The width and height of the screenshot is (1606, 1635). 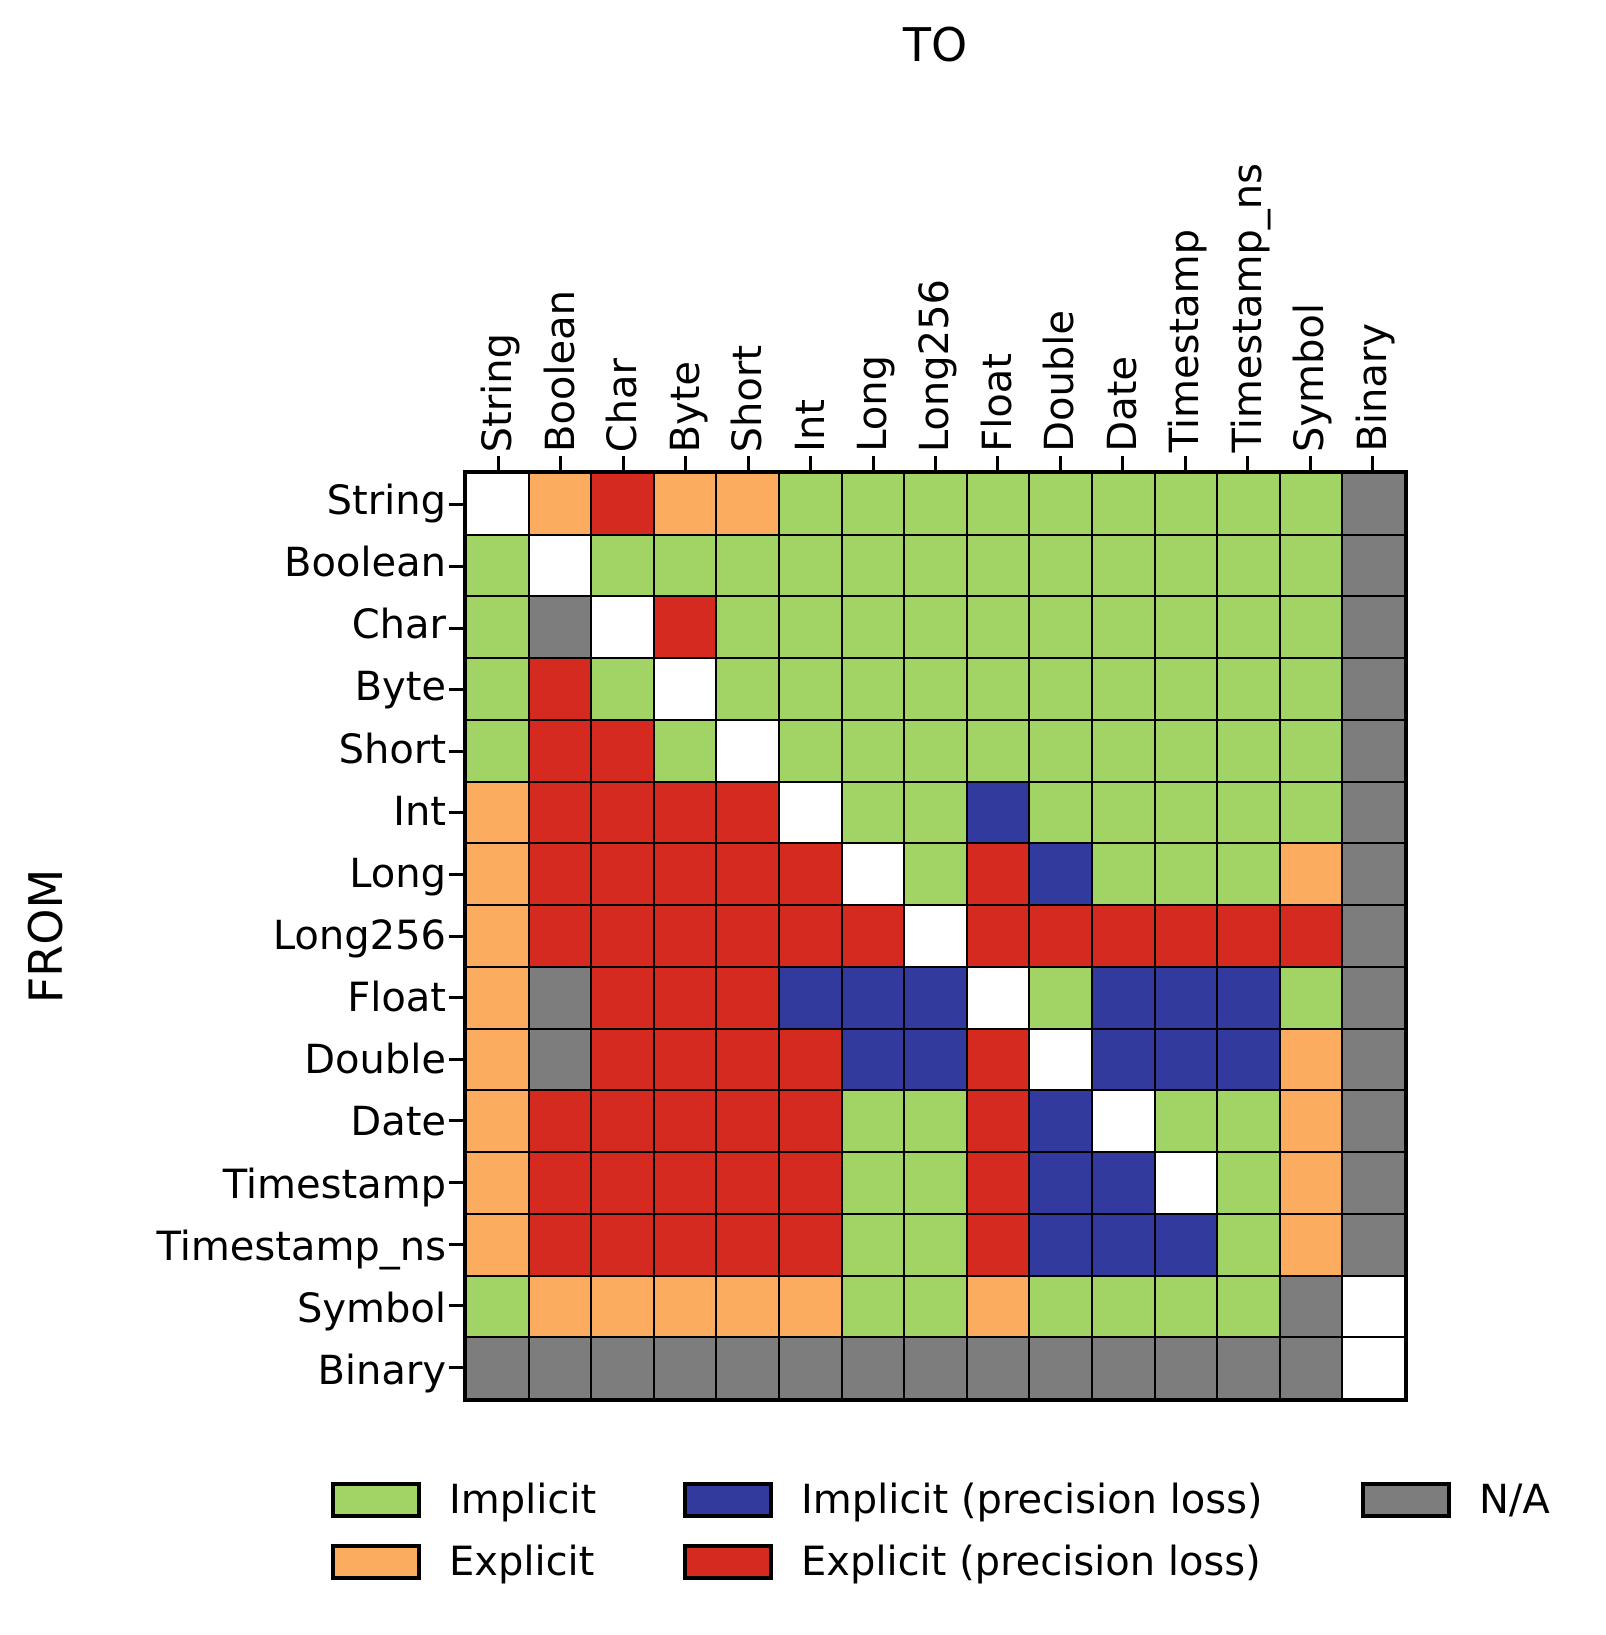 What do you see at coordinates (1186, 1244) in the screenshot?
I see `cell-timestamp_ns-to-timestamp` at bounding box center [1186, 1244].